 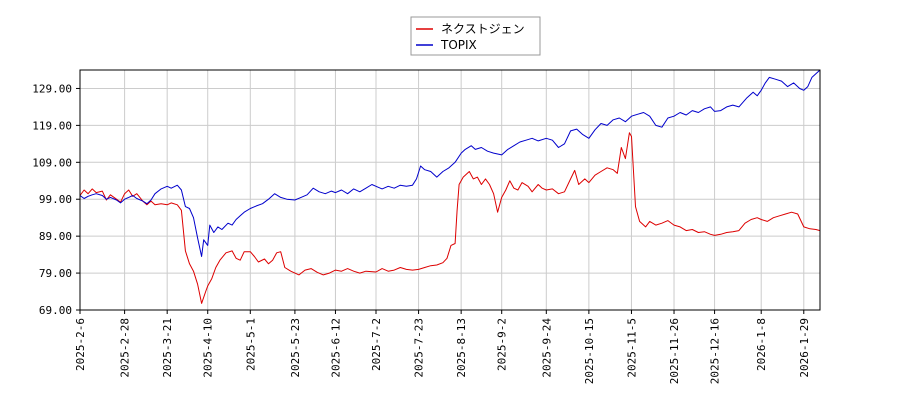 I want to click on legend: ネクストジェン TOPIX, so click(x=475, y=36).